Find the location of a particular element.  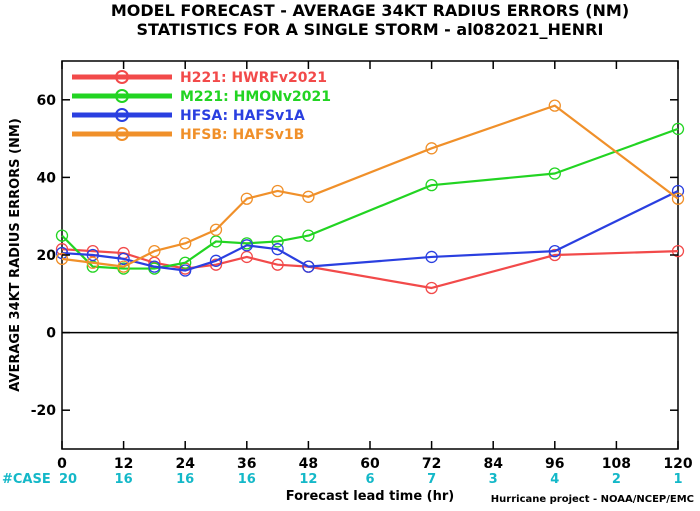

legend-label: HFSA: HAFSv1A is located at coordinates (242, 116).